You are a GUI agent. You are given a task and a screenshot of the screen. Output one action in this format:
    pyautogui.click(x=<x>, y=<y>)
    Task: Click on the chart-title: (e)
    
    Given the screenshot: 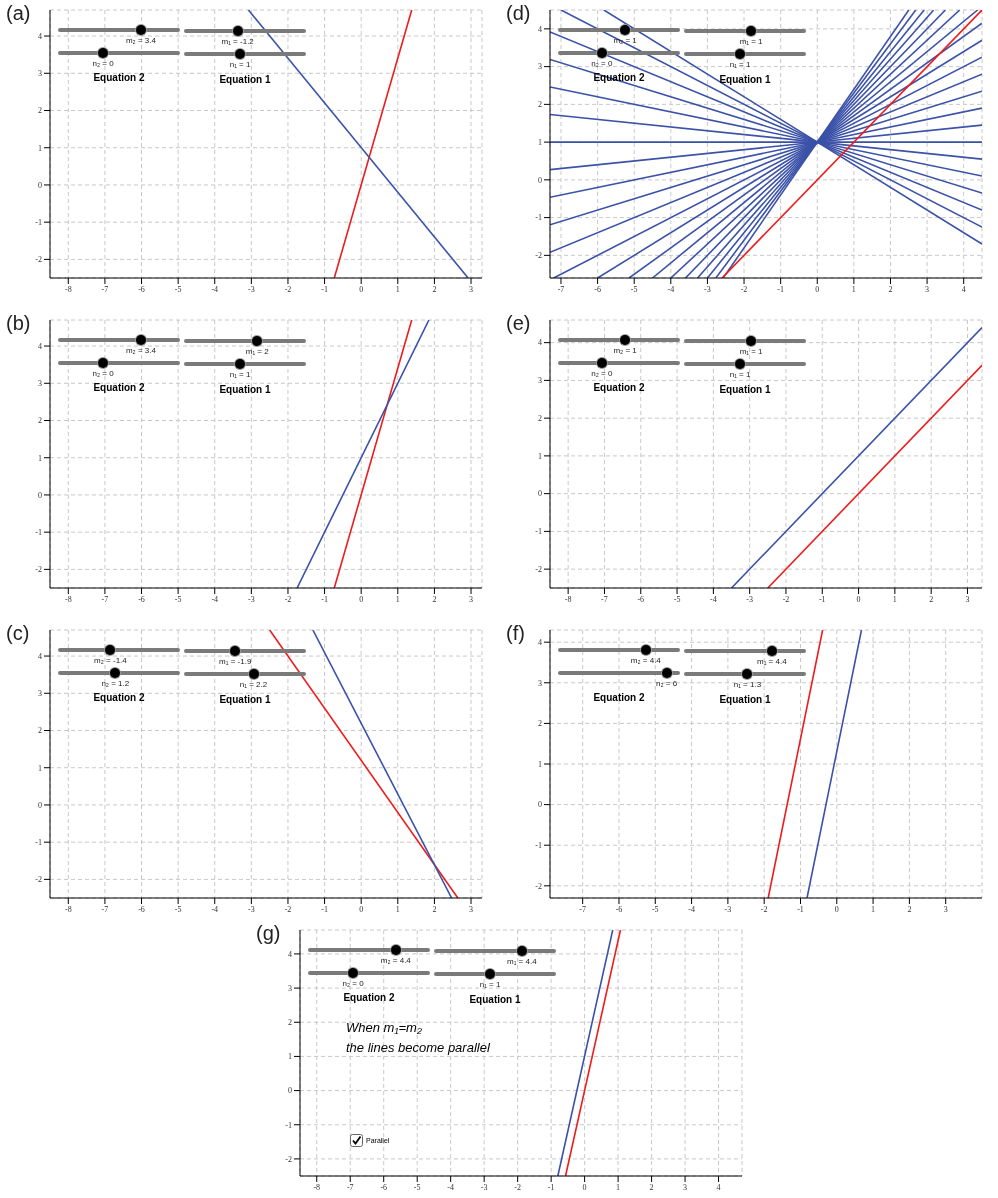 What is the action you would take?
    pyautogui.click(x=518, y=323)
    